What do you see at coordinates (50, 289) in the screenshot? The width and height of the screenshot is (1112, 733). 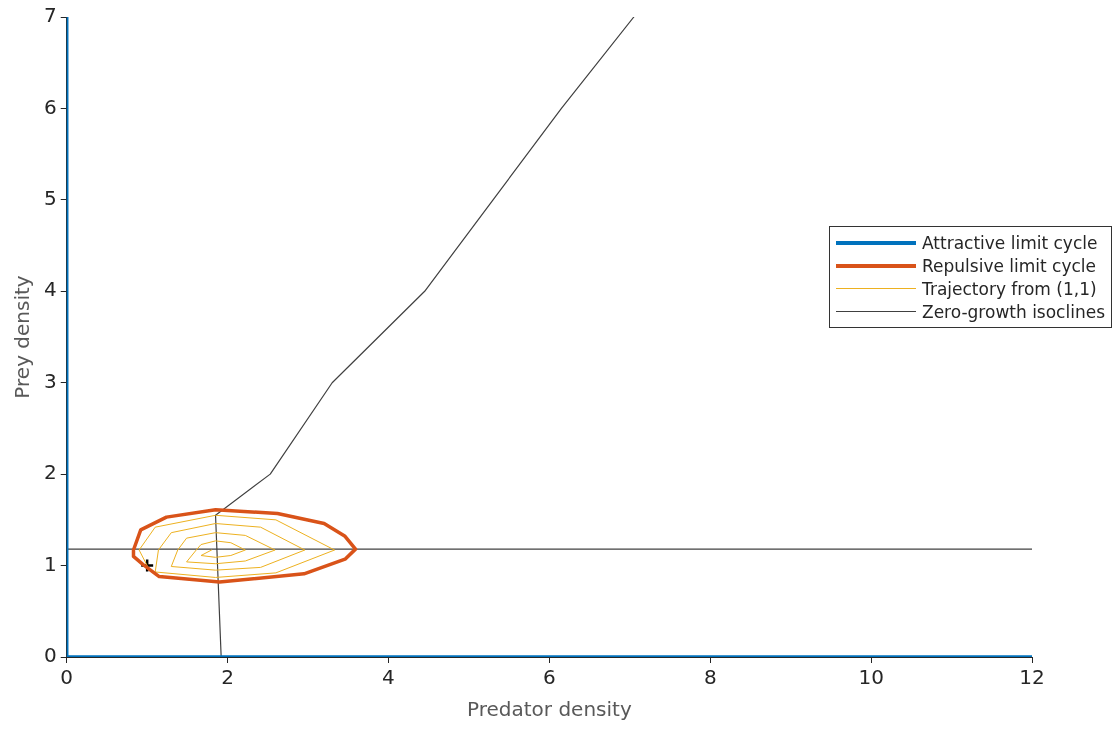 I see `y-tick-label: 4` at bounding box center [50, 289].